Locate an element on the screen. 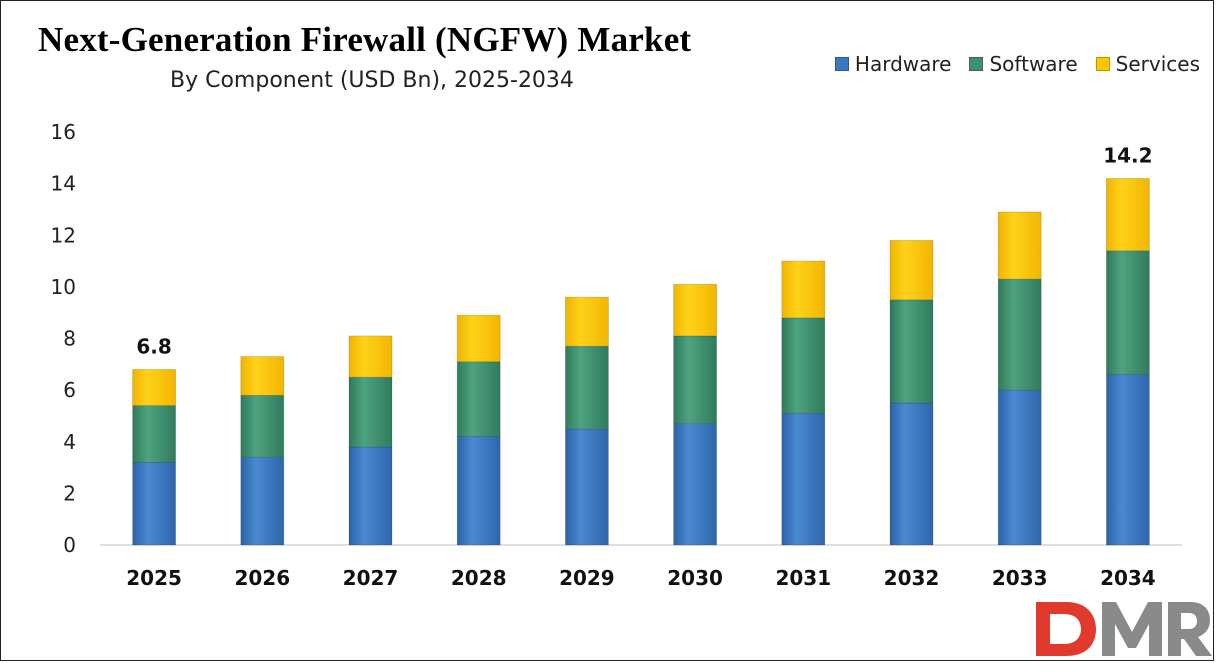  bar-services-2026 is located at coordinates (262, 376).